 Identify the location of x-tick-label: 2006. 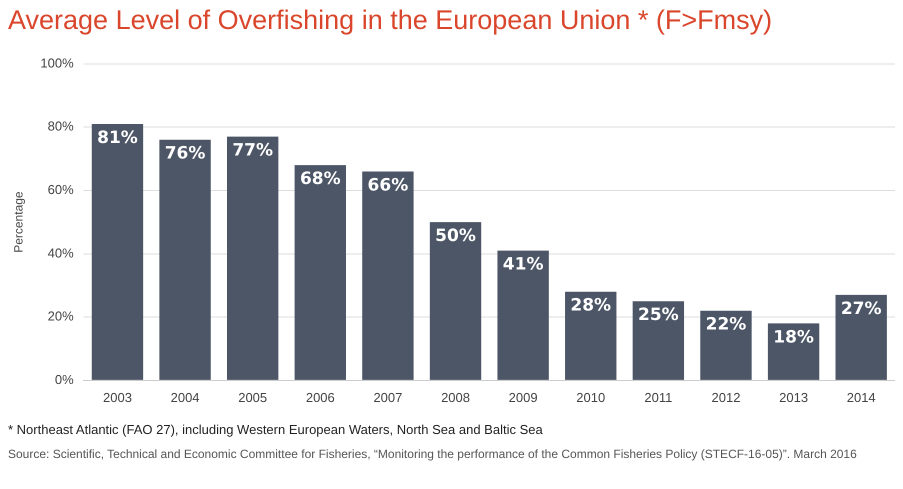
(320, 397).